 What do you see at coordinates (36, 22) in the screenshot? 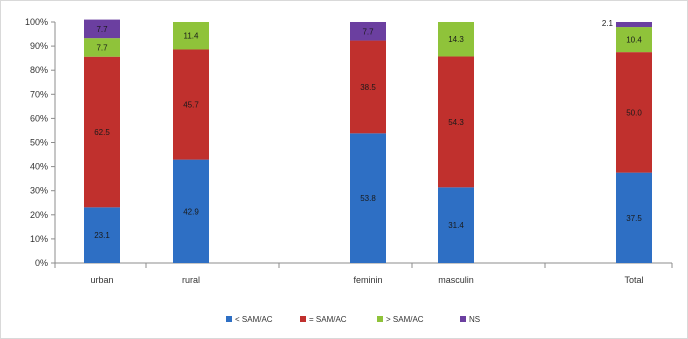
I see `y-tick-label: 100%` at bounding box center [36, 22].